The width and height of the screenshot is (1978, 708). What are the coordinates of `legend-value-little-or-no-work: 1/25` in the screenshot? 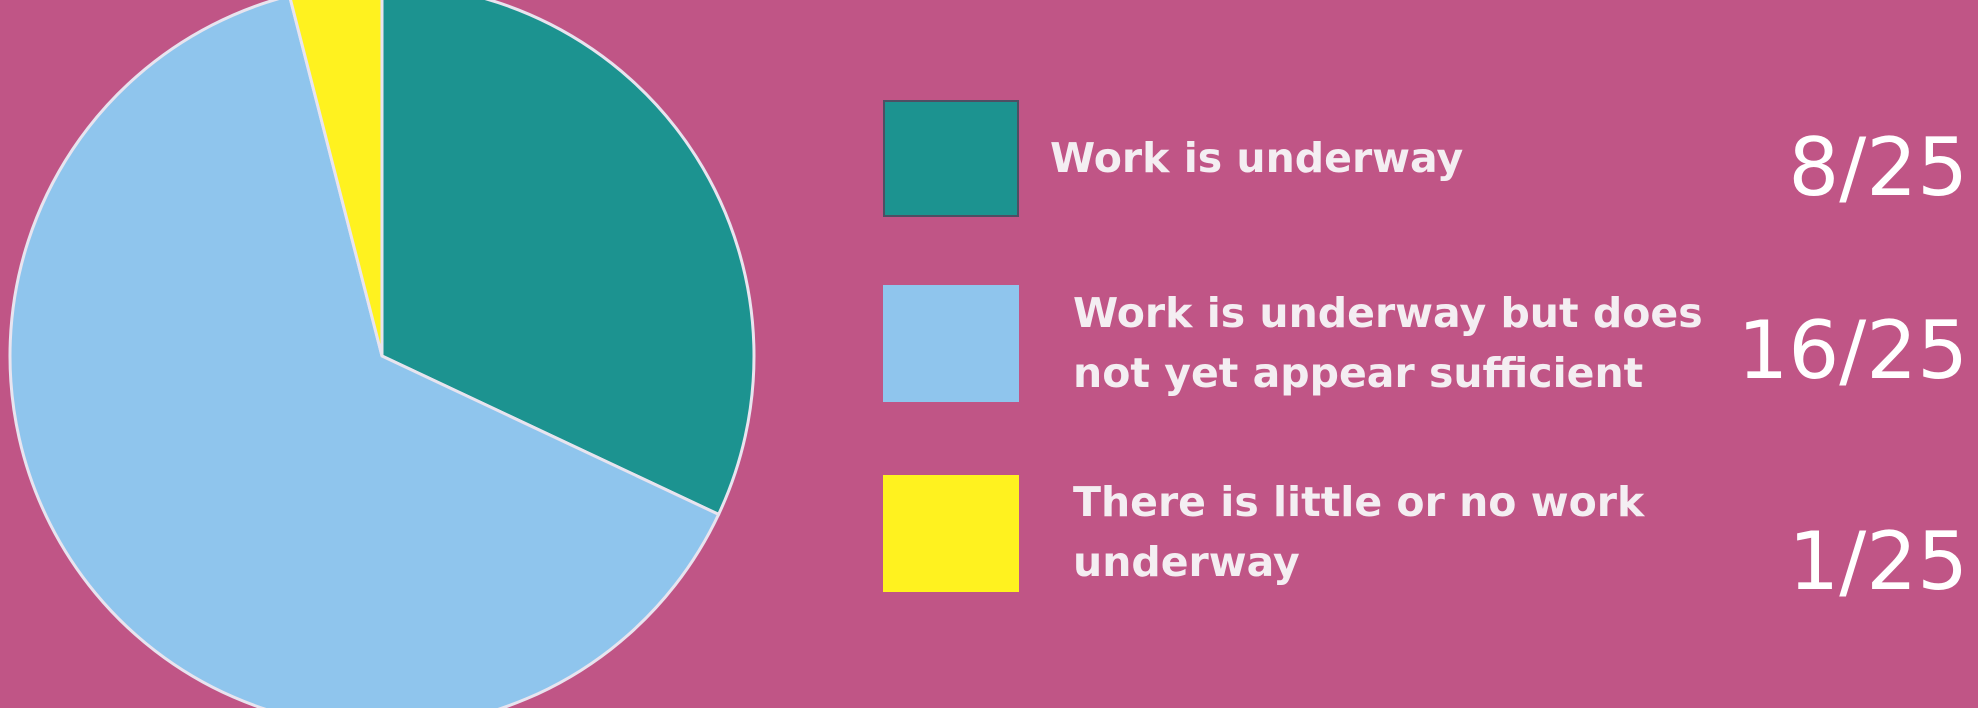 It's located at (1878, 561).